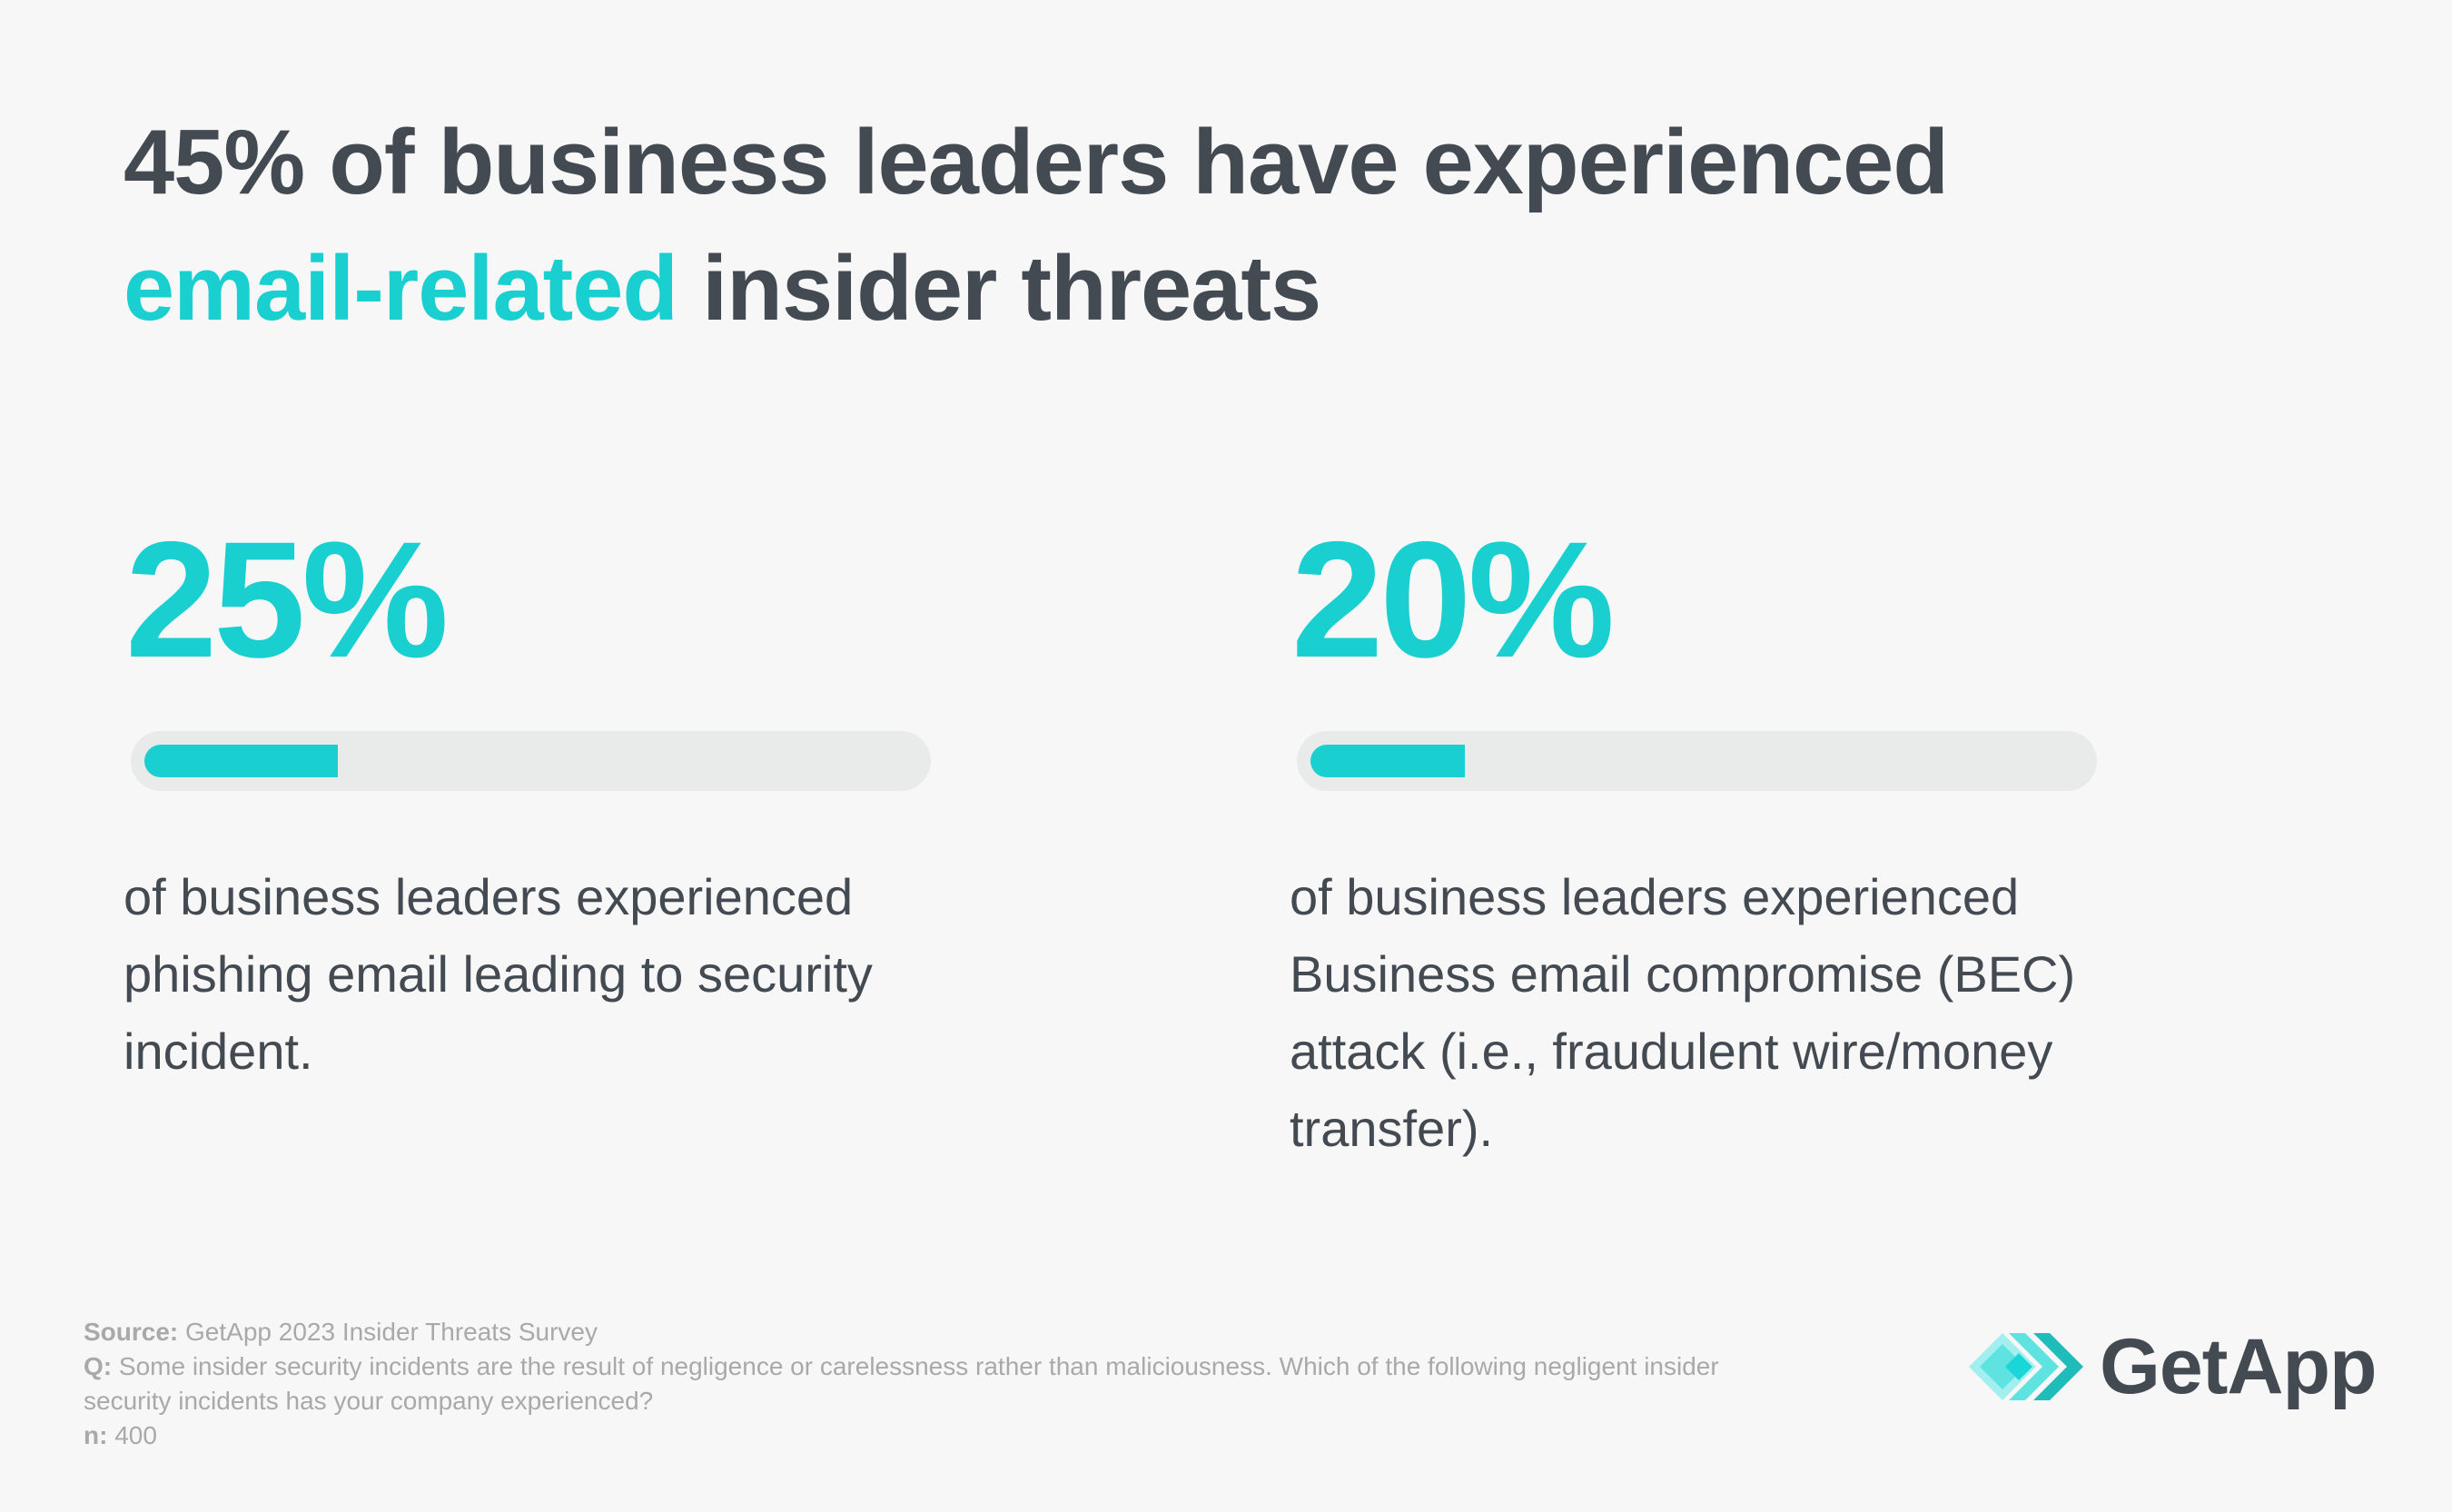 The width and height of the screenshot is (2452, 1512). I want to click on getapp-chevrons-icon, so click(2026, 1367).